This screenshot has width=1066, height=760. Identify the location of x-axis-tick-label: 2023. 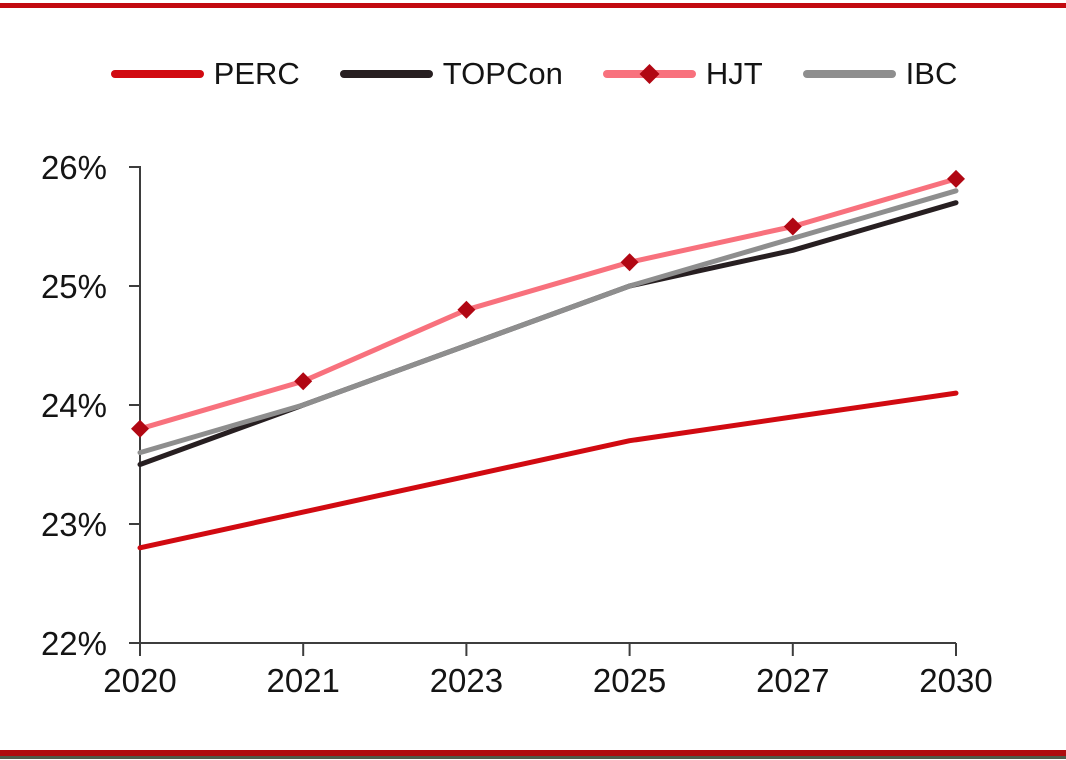
(466, 680).